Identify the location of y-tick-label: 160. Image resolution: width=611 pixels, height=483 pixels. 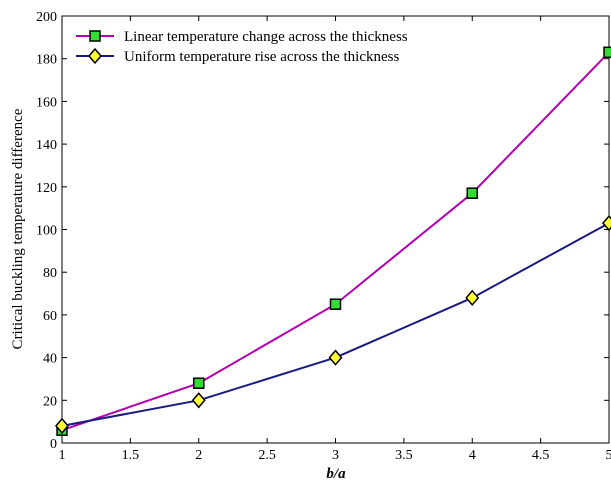
(46, 102).